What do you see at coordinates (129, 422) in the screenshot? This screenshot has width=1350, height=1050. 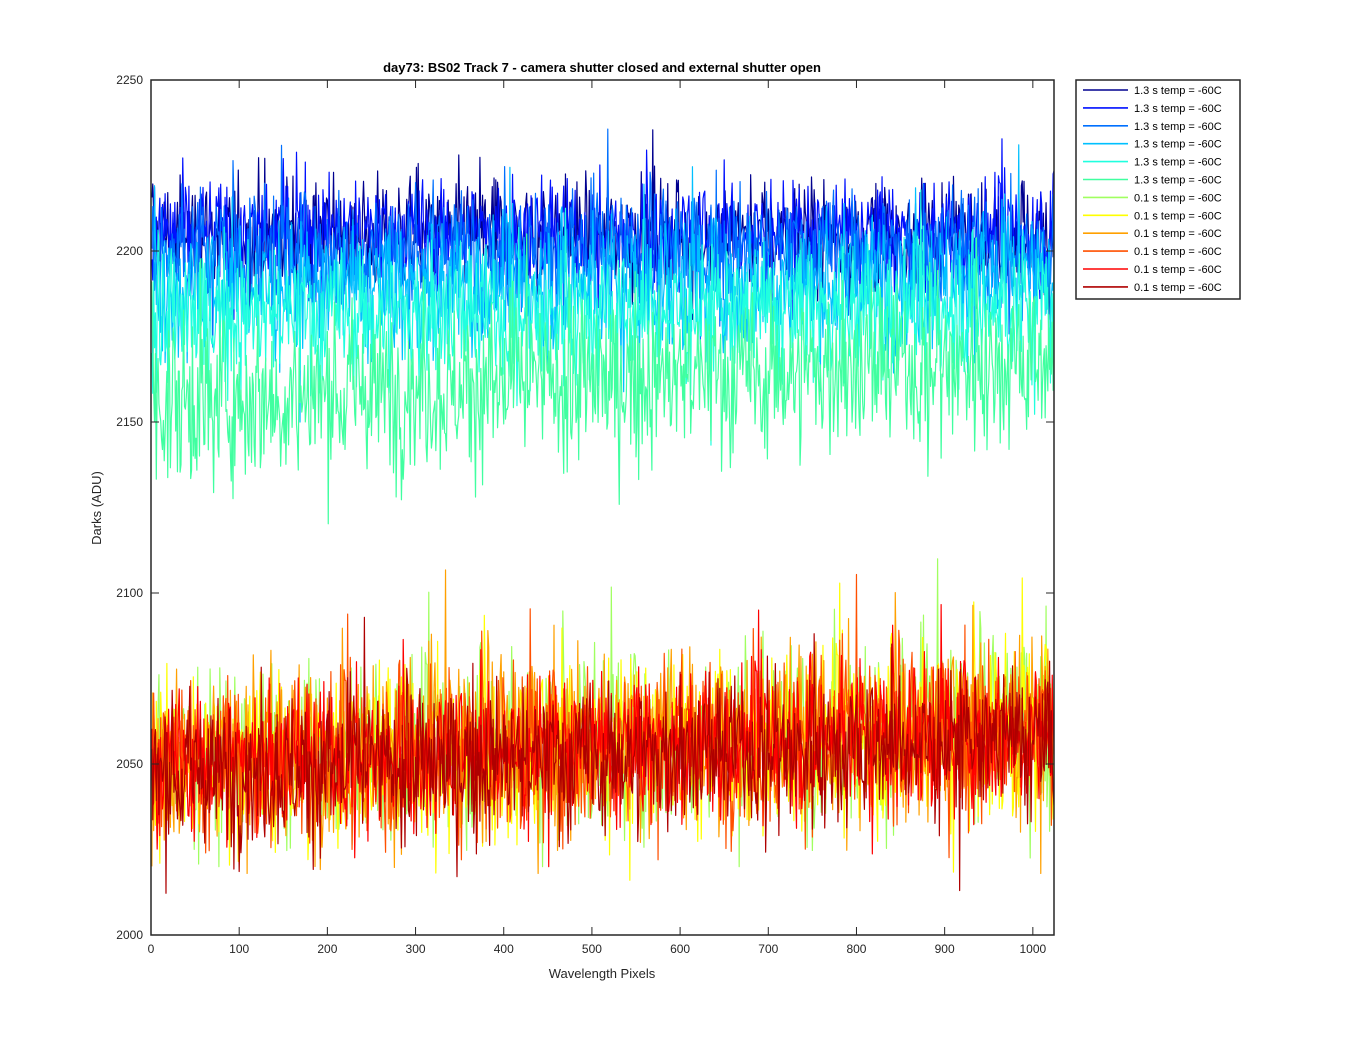 I see `y-tick-label: 2150` at bounding box center [129, 422].